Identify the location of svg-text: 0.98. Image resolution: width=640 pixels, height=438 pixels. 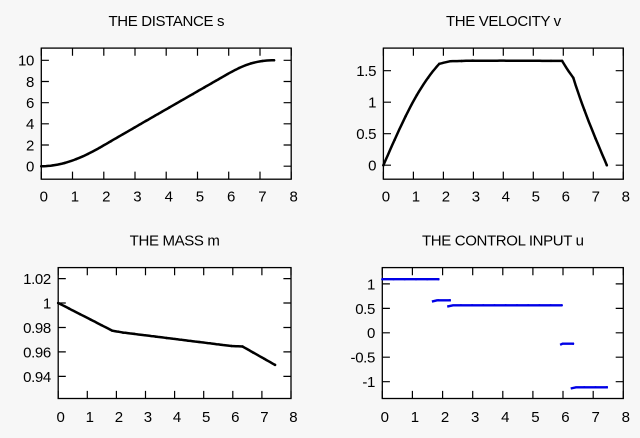
(37, 328).